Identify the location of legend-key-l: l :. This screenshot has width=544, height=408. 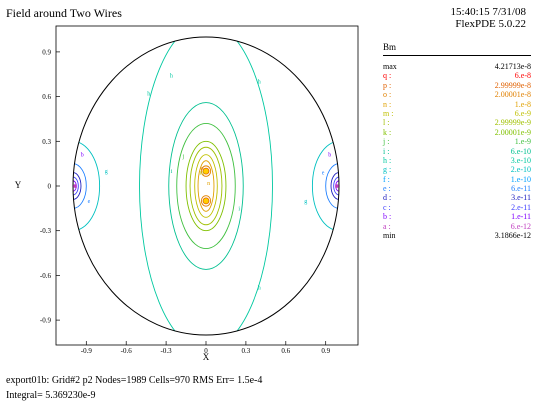
(386, 123).